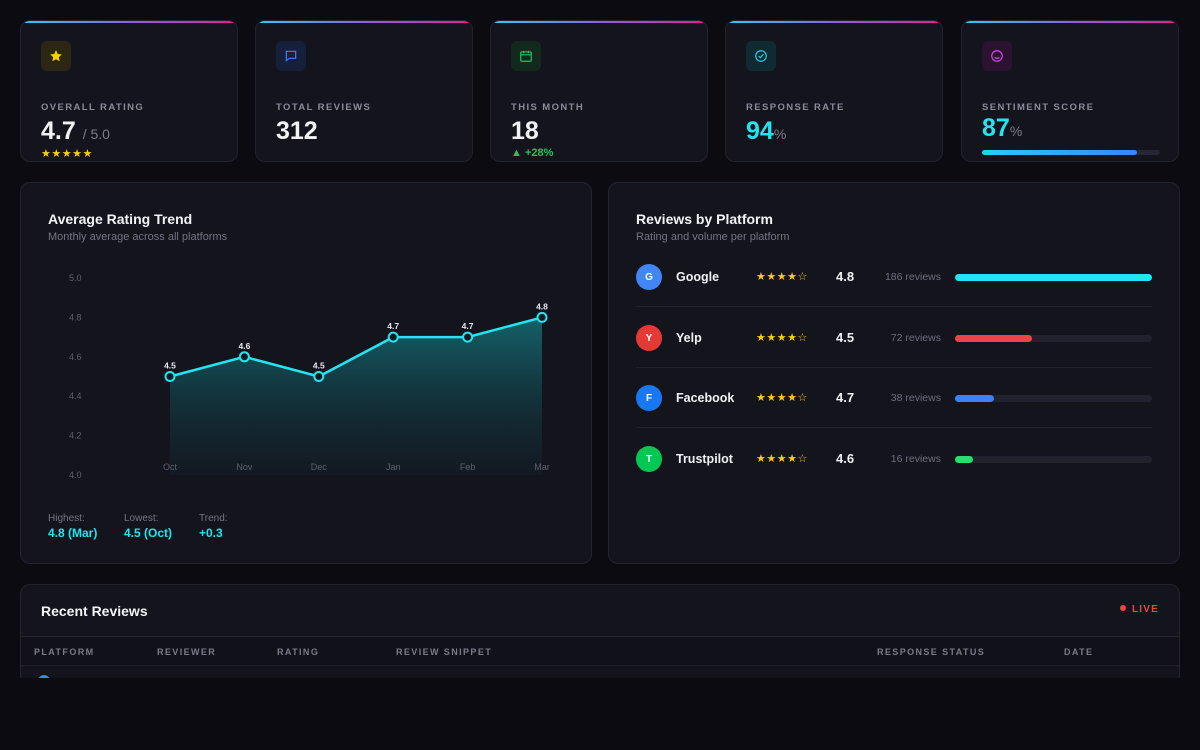  I want to click on check-circle-icon, so click(761, 56).